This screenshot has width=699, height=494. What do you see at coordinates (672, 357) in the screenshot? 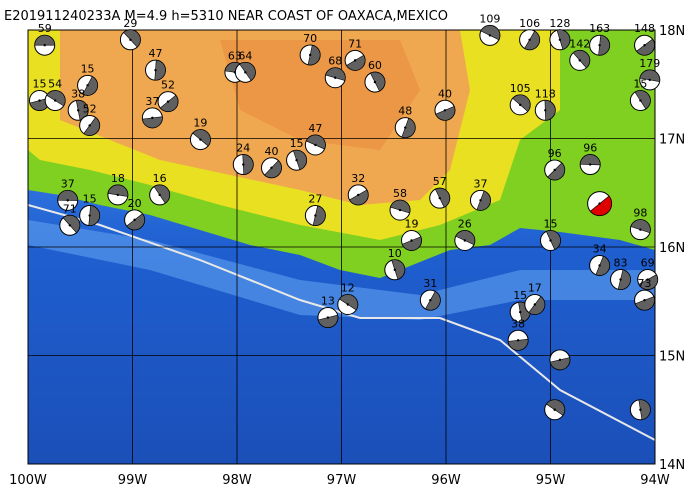
I see `y-tick-label: 15N` at bounding box center [672, 357].